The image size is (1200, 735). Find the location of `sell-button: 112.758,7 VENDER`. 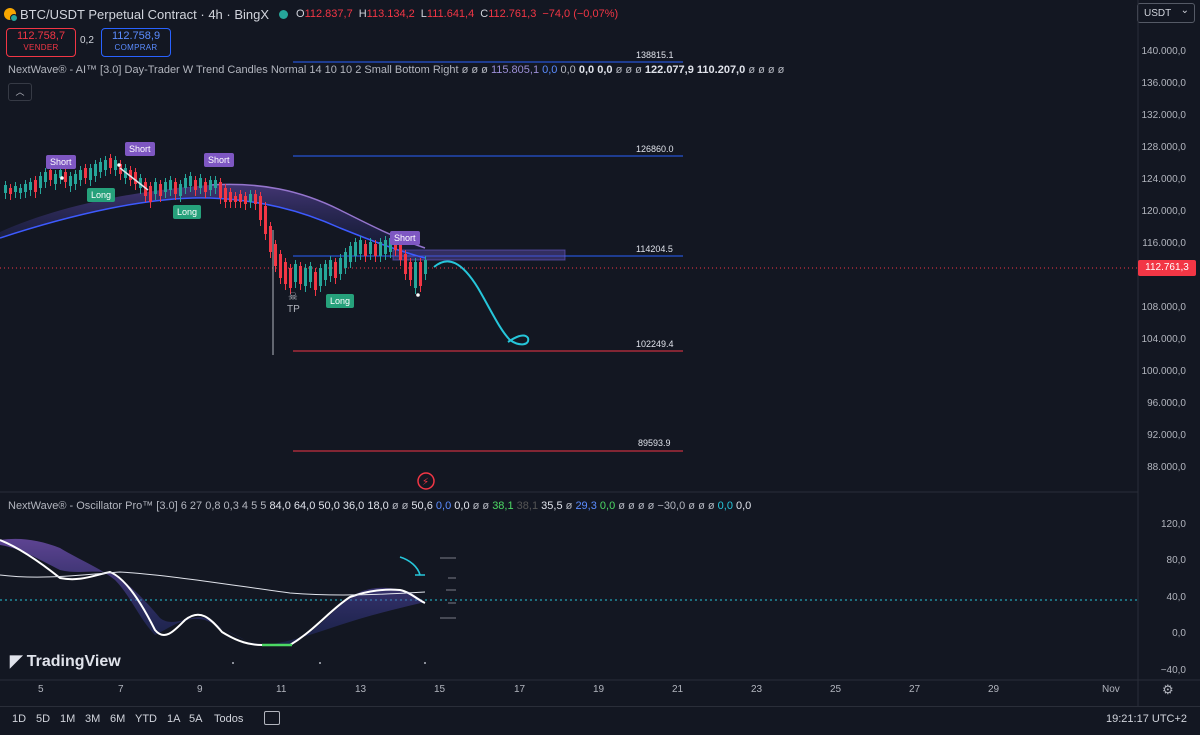

sell-button: 112.758,7 VENDER is located at coordinates (41, 42).